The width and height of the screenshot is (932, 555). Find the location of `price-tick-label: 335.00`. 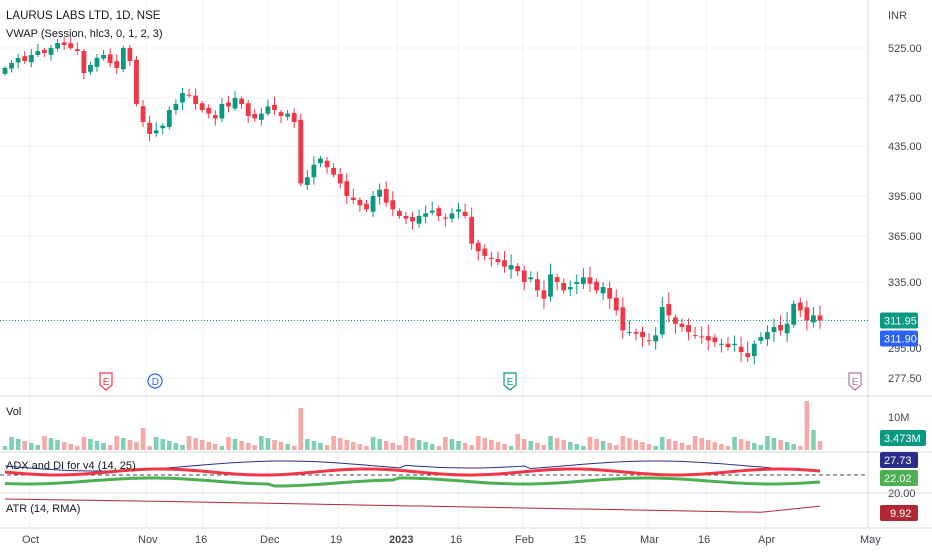

price-tick-label: 335.00 is located at coordinates (905, 283).